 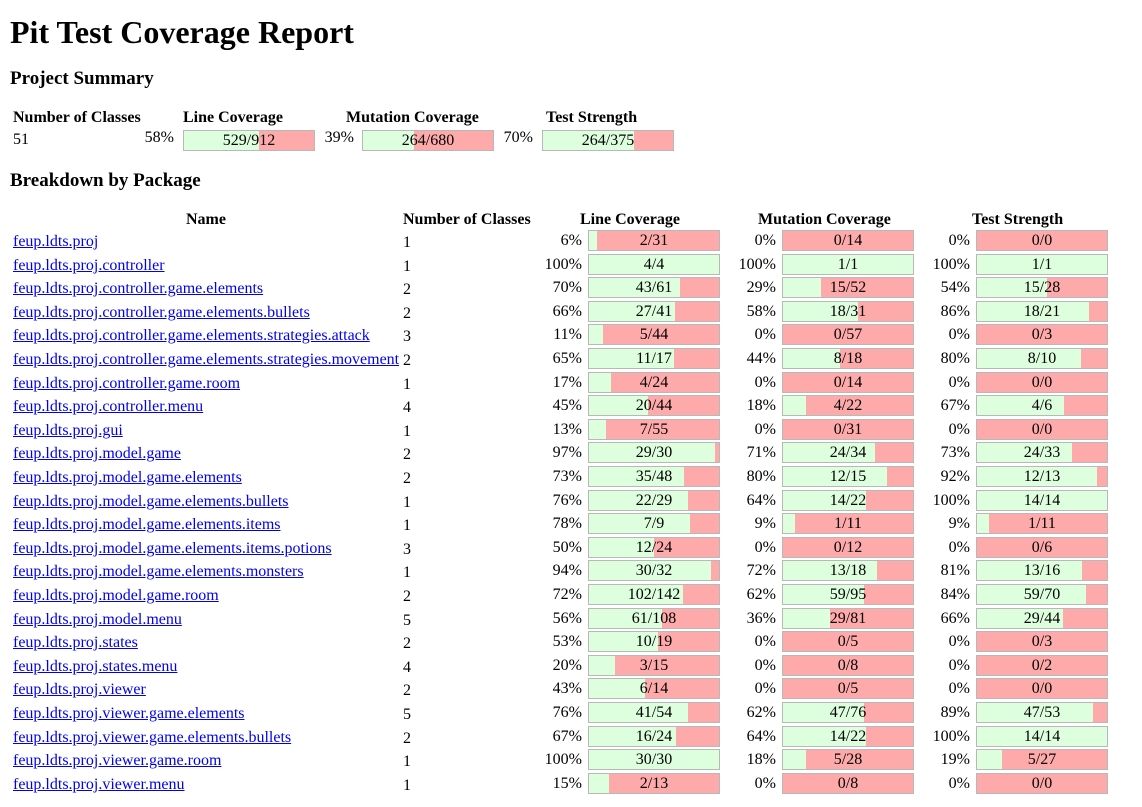 What do you see at coordinates (761, 476) in the screenshot?
I see `mutation-coverage-percent: 80%` at bounding box center [761, 476].